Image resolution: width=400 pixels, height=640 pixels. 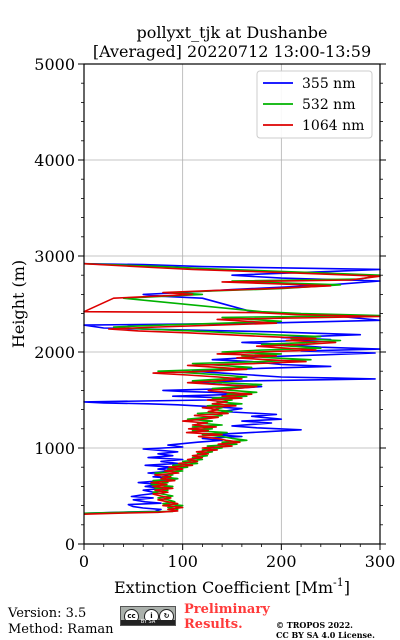 What do you see at coordinates (213, 624) in the screenshot?
I see `preliminary-line-2: Results.` at bounding box center [213, 624].